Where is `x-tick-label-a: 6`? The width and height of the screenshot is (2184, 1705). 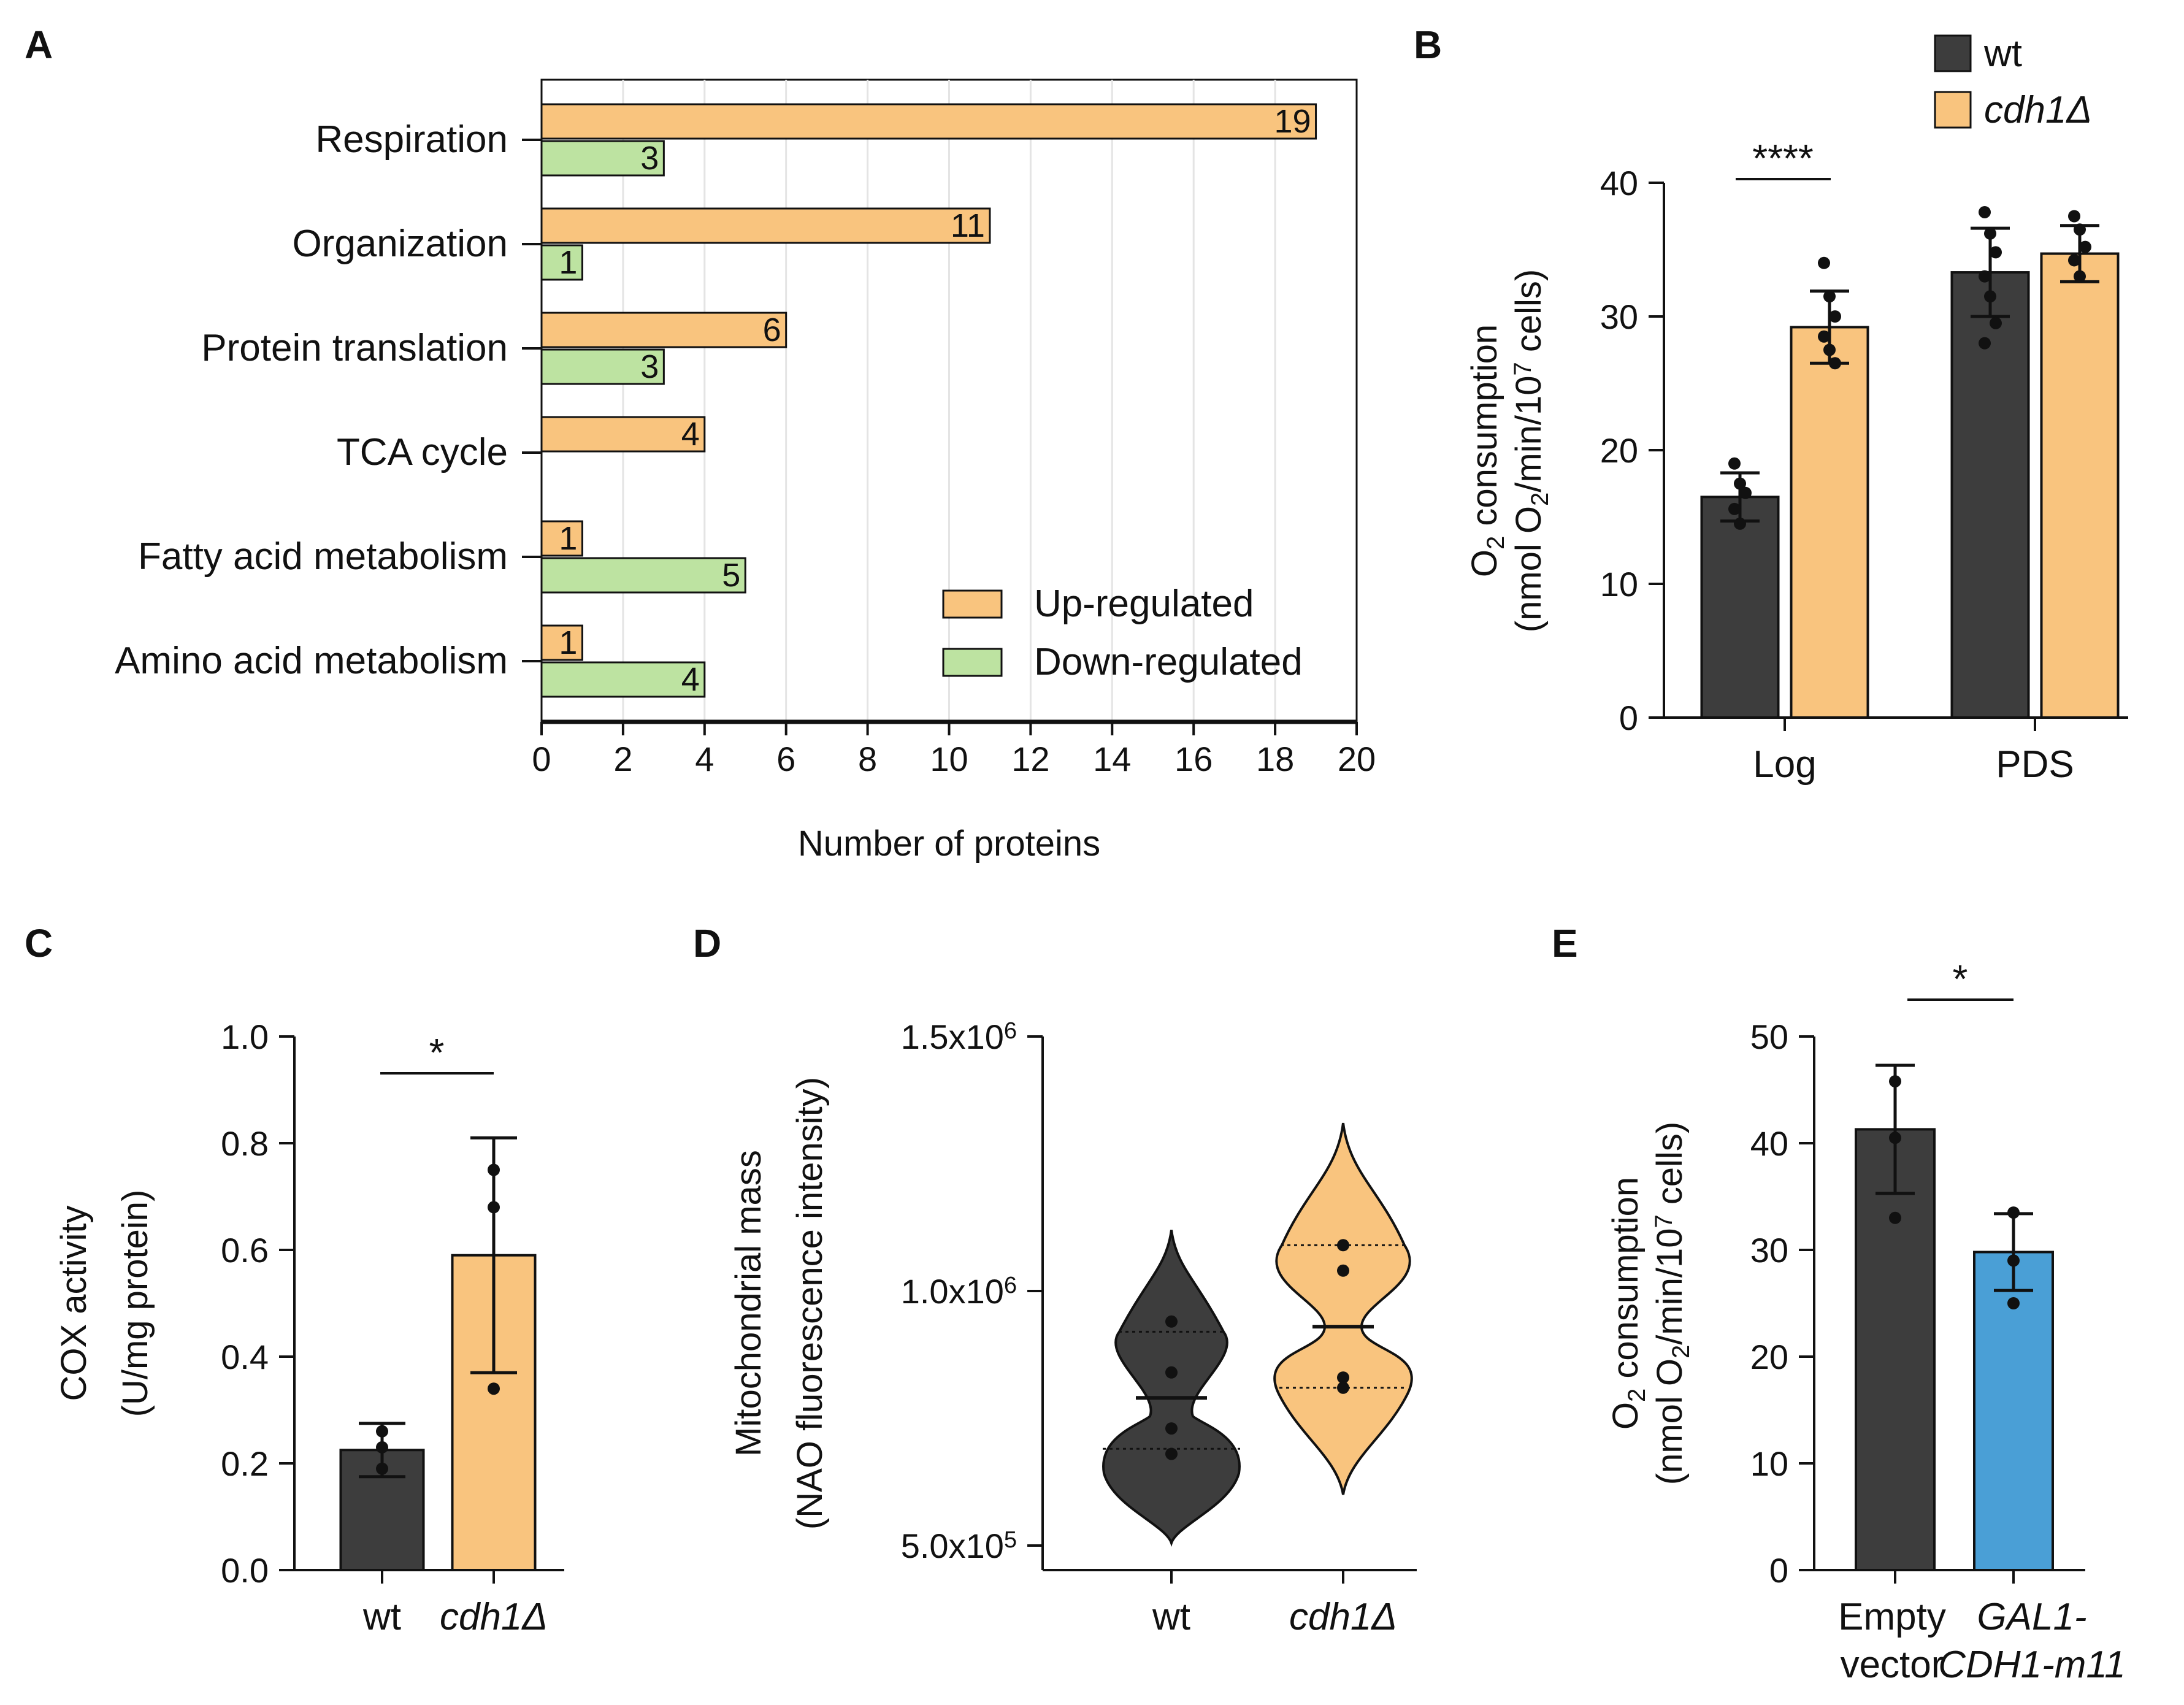 x-tick-label-a: 6 is located at coordinates (785, 759).